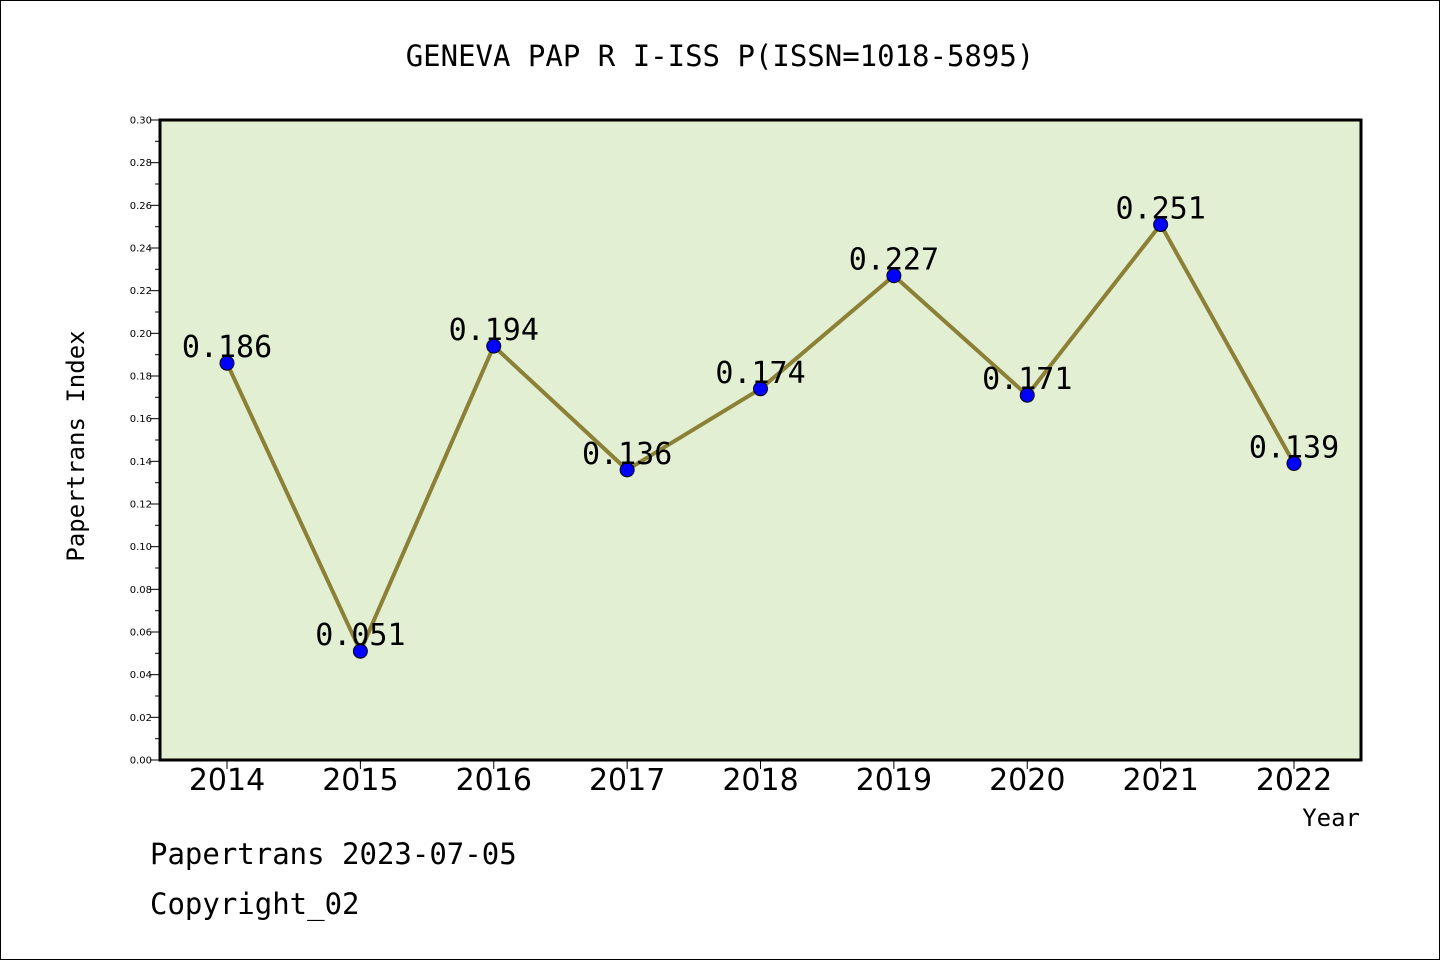  What do you see at coordinates (627, 454) in the screenshot?
I see `data-label: 0.136` at bounding box center [627, 454].